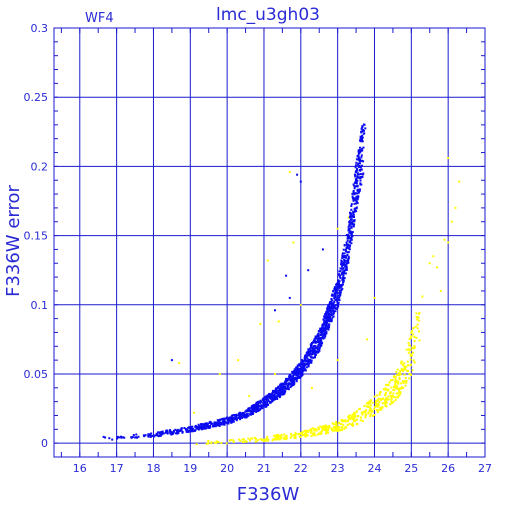 The width and height of the screenshot is (512, 512). Describe the element at coordinates (36, 97) in the screenshot. I see `y-tick-label: 0.25` at that location.